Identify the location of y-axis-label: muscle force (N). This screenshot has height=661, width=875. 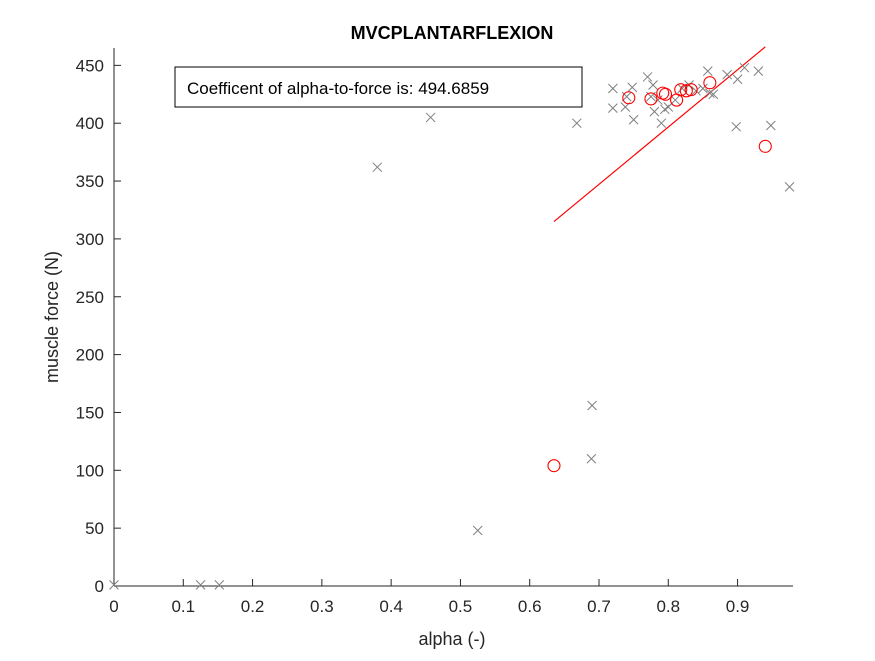
(52, 317).